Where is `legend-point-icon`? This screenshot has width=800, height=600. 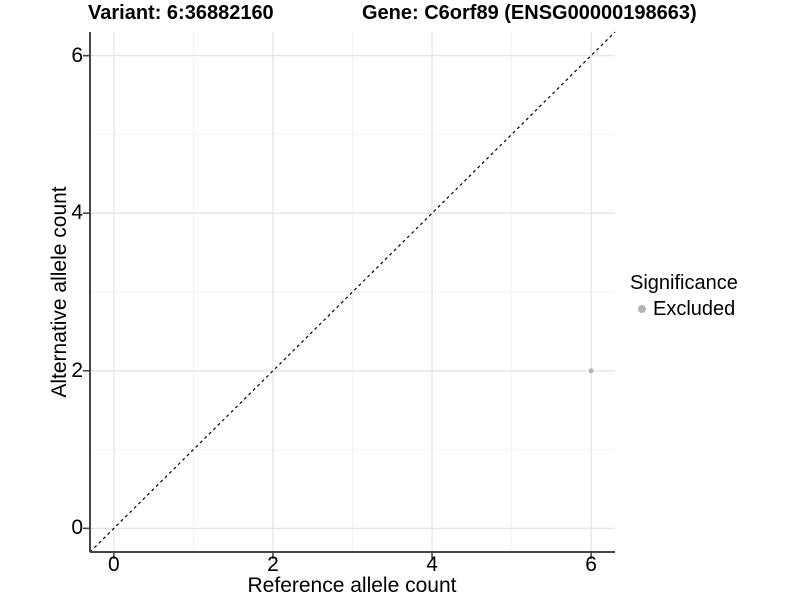
legend-point-icon is located at coordinates (642, 309).